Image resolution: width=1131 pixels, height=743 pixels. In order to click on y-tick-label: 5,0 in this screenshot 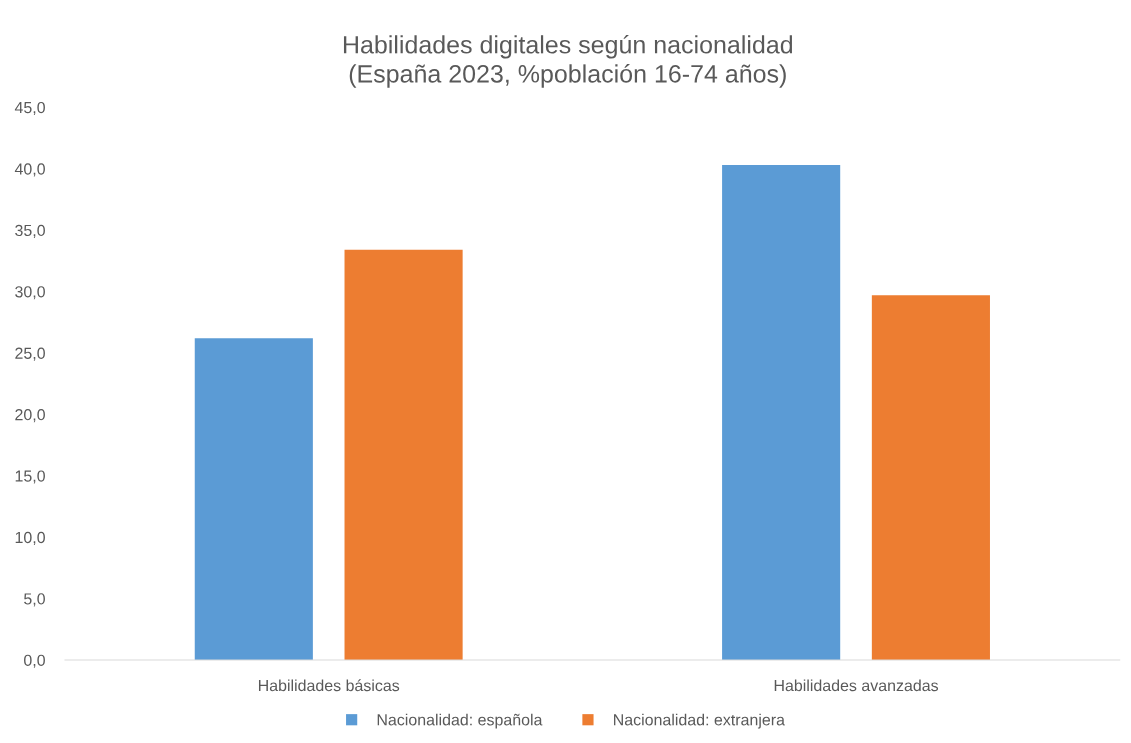, I will do `click(34, 600)`.